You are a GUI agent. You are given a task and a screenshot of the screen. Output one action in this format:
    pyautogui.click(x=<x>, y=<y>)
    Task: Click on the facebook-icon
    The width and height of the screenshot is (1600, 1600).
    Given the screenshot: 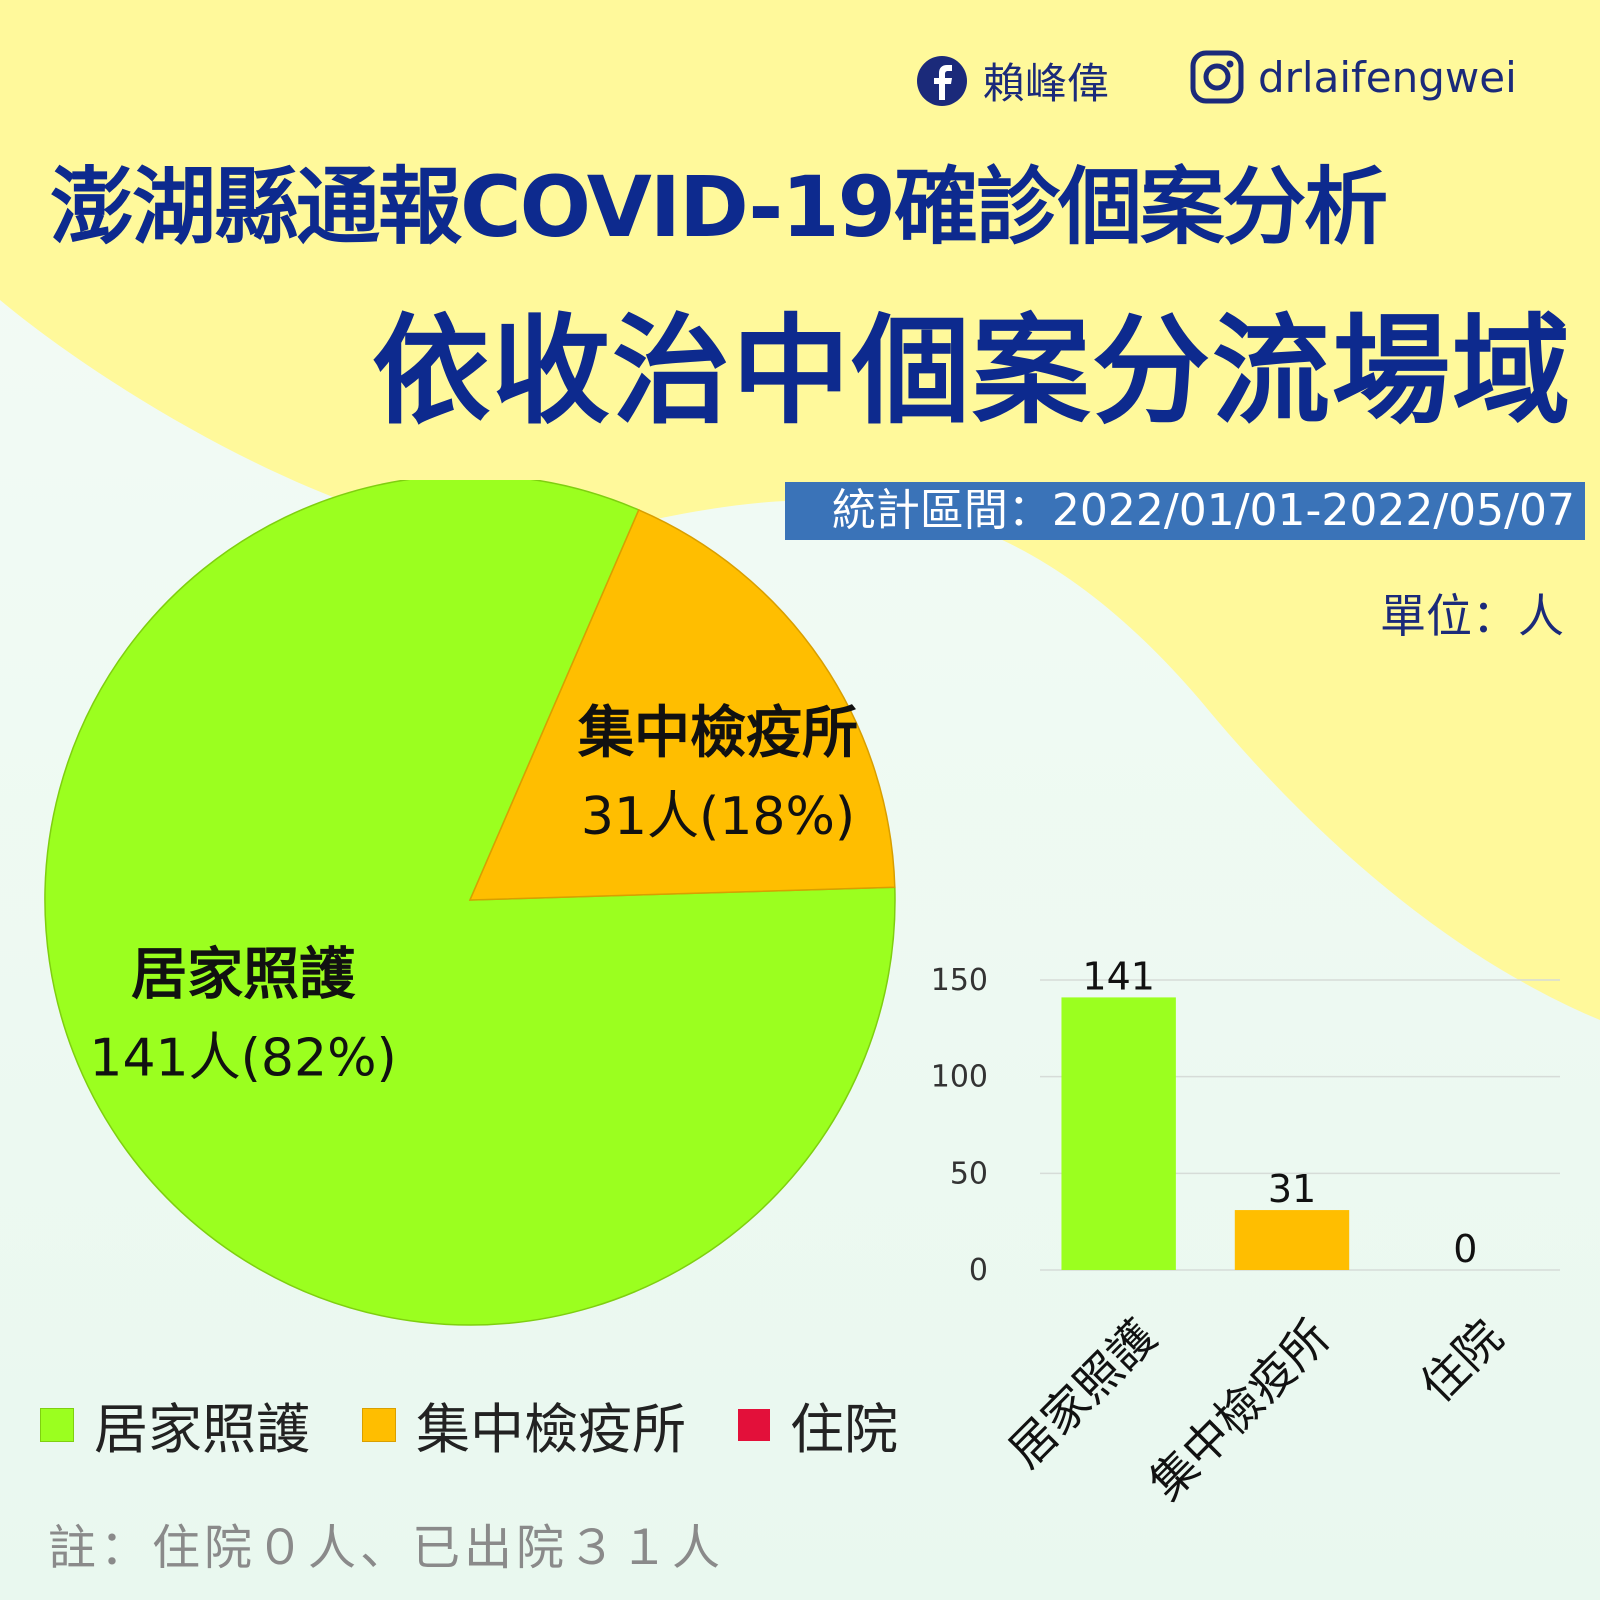 What is the action you would take?
    pyautogui.click(x=942, y=80)
    